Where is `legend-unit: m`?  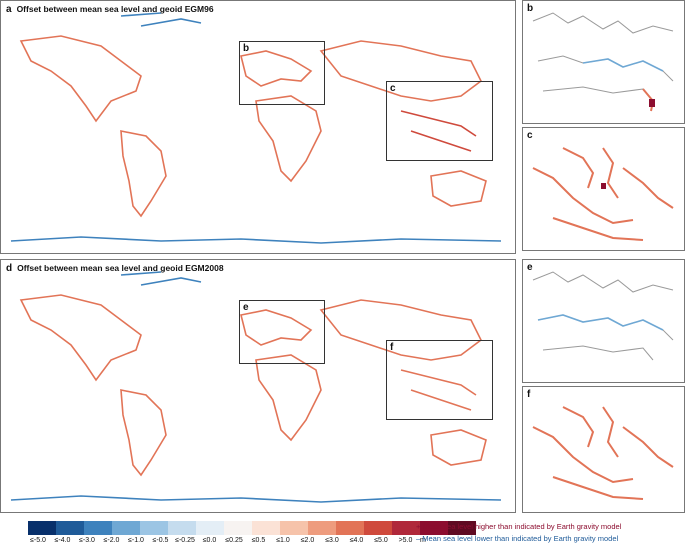 legend-unit: m is located at coordinates (423, 540).